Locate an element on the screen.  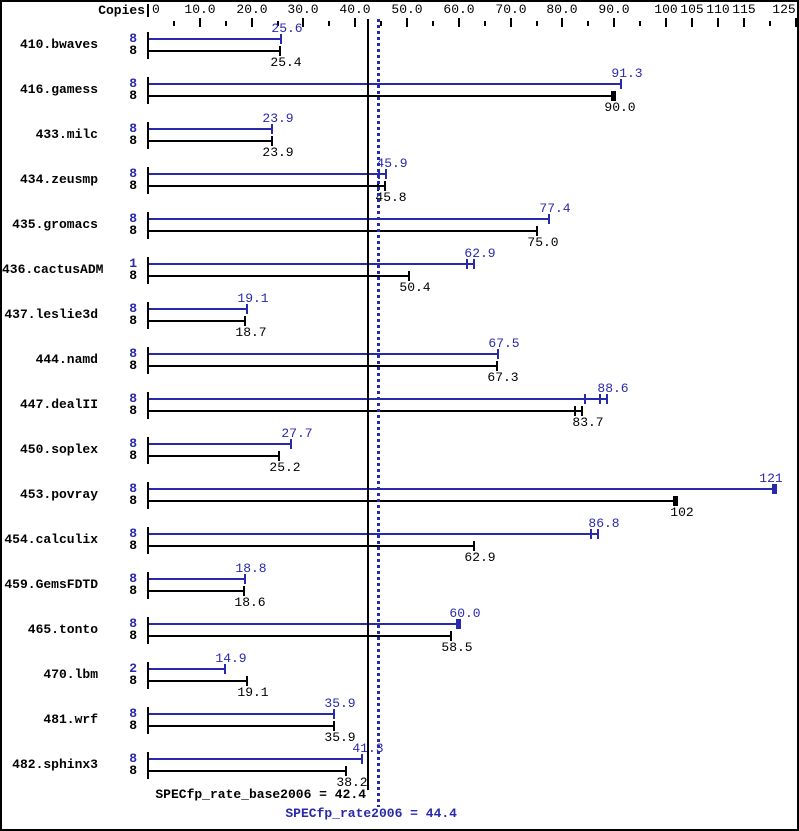
peak-value-label: 67.5 is located at coordinates (504, 343).